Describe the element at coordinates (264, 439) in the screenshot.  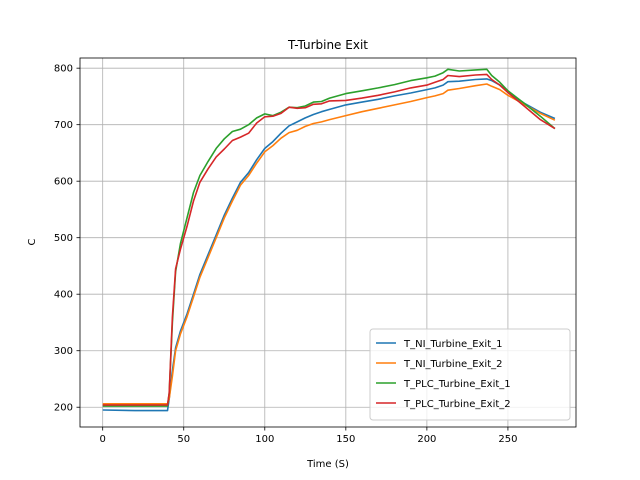
I see `x-tick-label: 100` at that location.